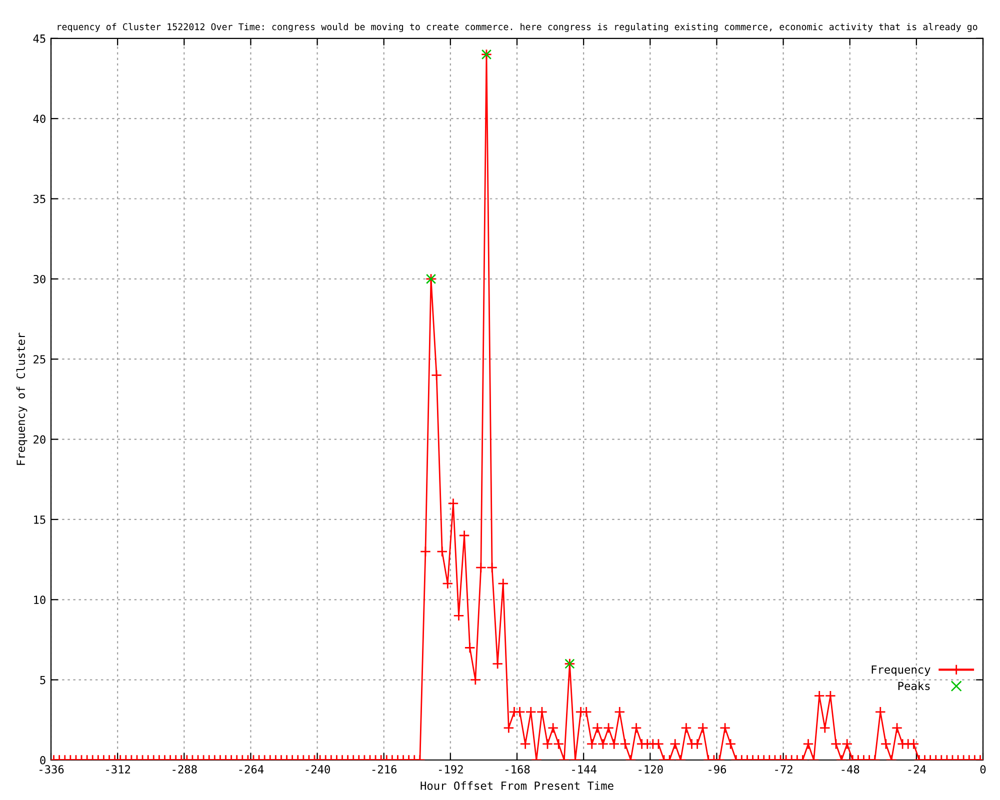  I want to click on y-tick-label: 15, so click(40, 520).